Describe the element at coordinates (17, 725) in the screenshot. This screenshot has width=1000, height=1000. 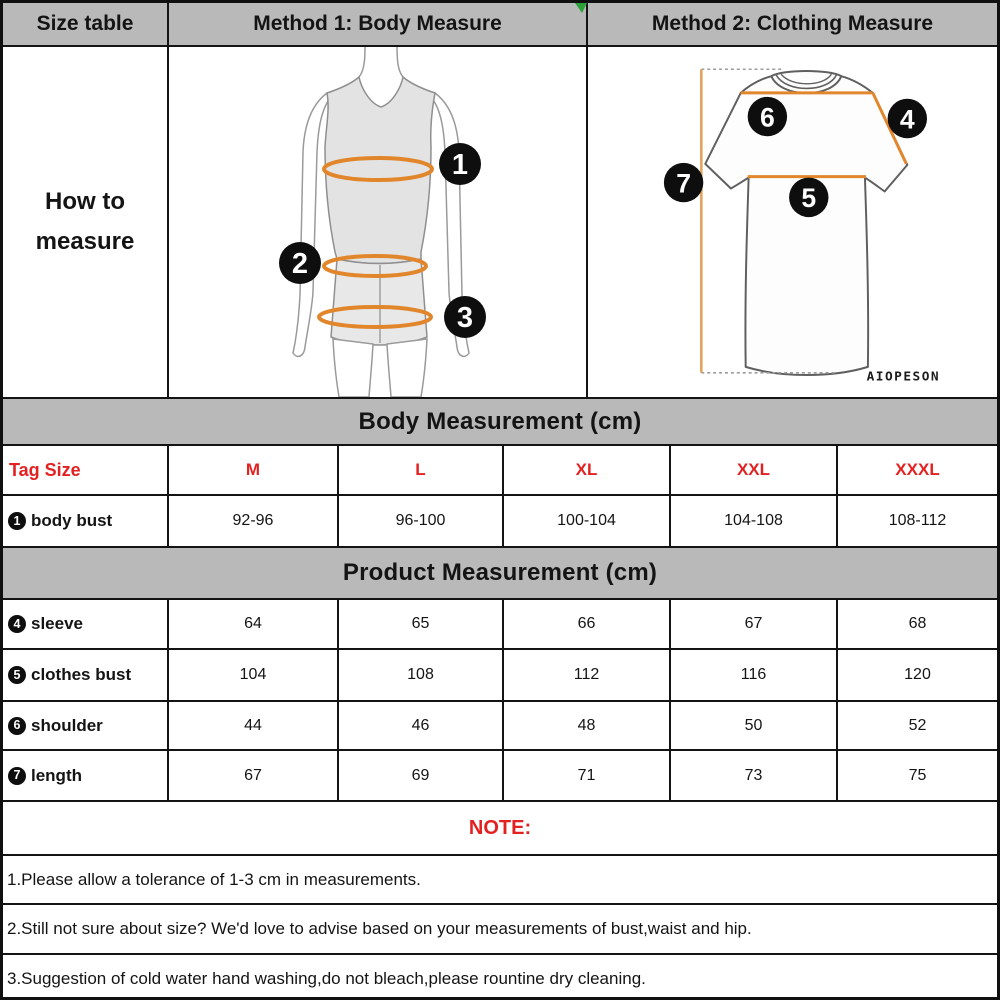
I see `circled-6-icon: 6` at that location.